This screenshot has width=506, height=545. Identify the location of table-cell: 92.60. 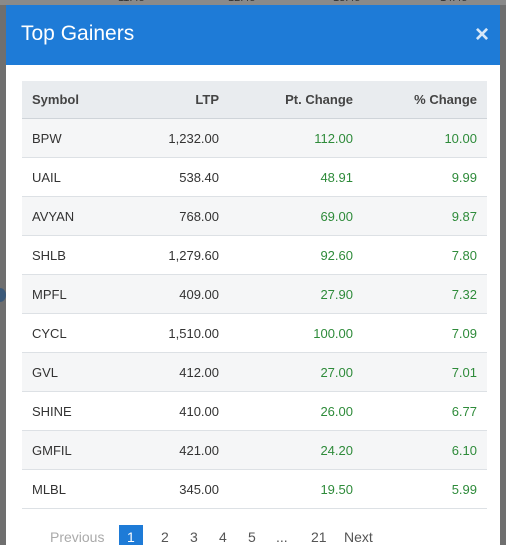
(336, 255).